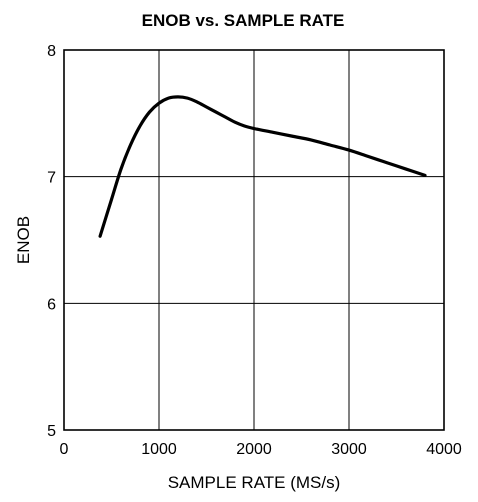  Describe the element at coordinates (51, 178) in the screenshot. I see `y-tick-label: 7` at that location.